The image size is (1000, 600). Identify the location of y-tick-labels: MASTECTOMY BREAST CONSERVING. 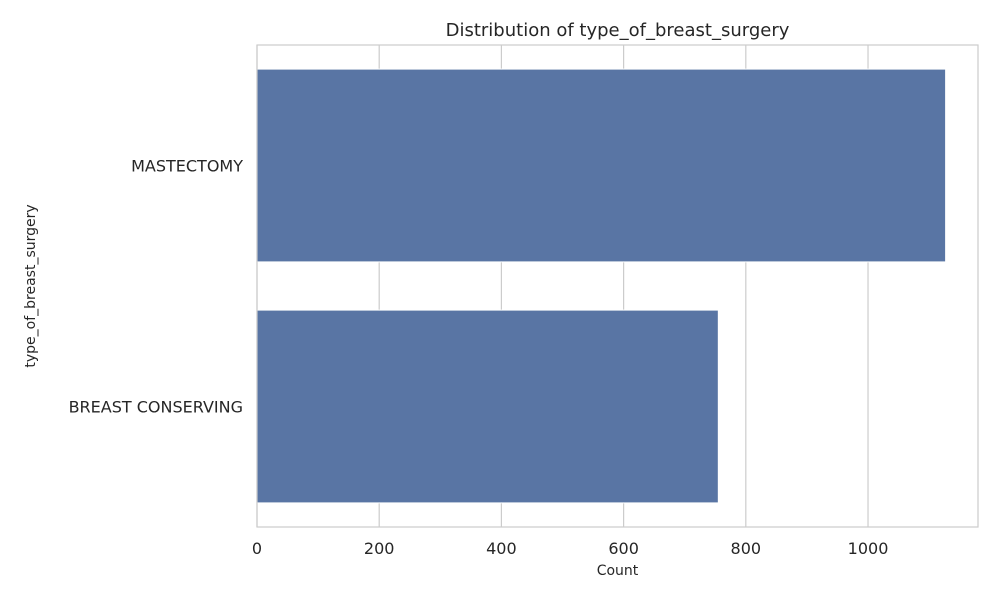
(156, 287).